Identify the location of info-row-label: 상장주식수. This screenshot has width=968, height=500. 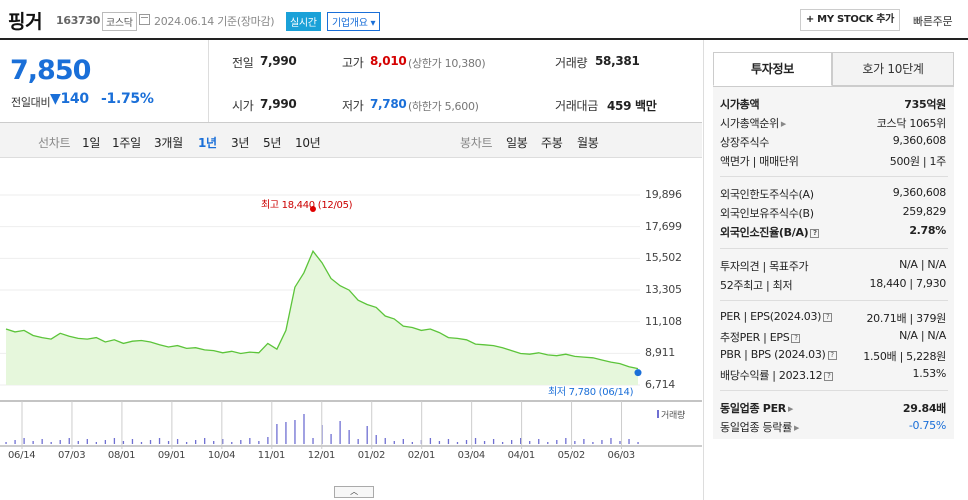
(745, 142).